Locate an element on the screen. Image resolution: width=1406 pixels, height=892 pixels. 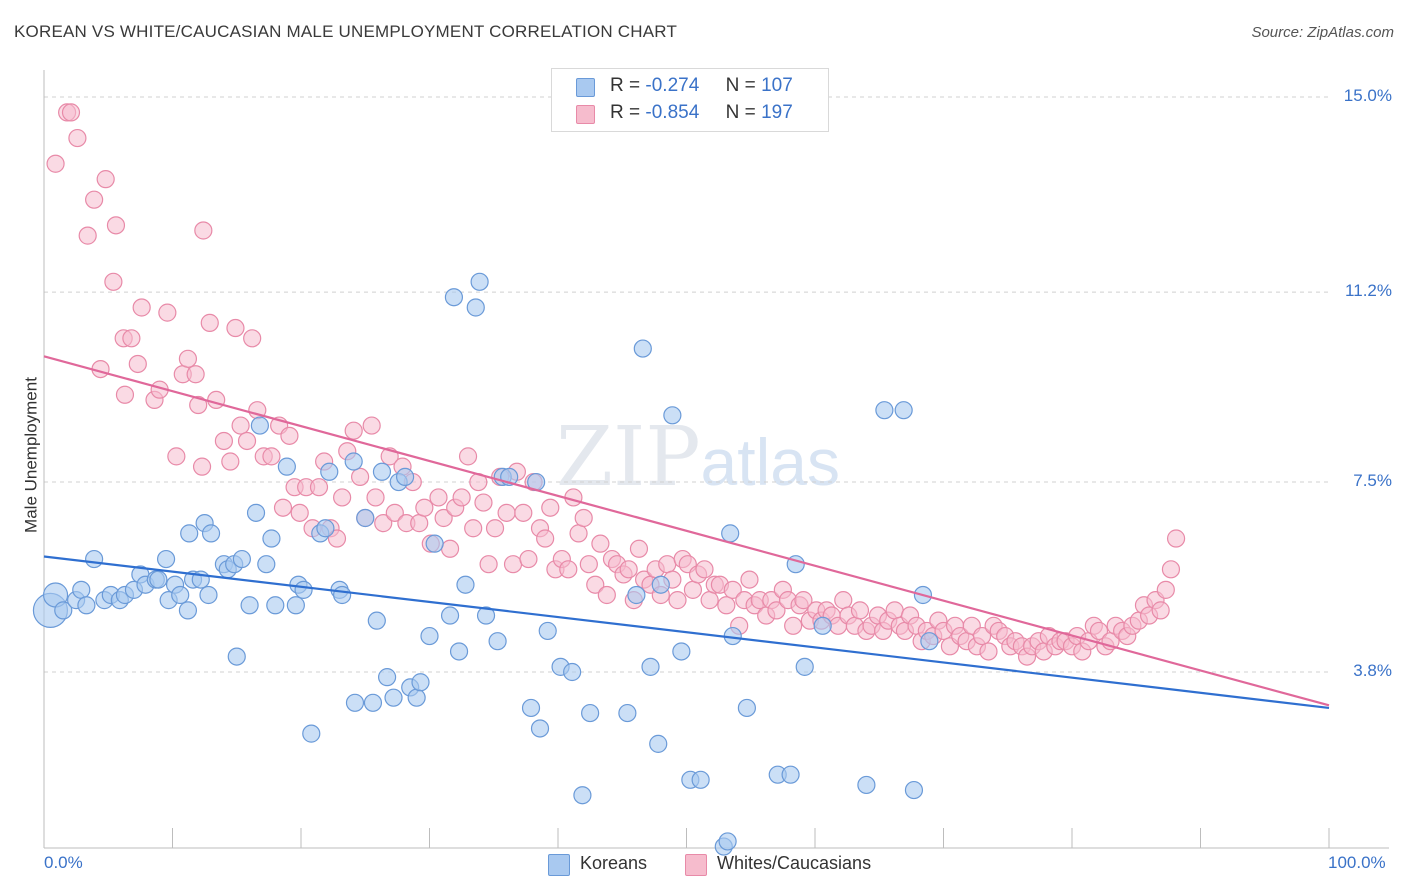
x-tick-min: 0.0% is located at coordinates (63, 862).